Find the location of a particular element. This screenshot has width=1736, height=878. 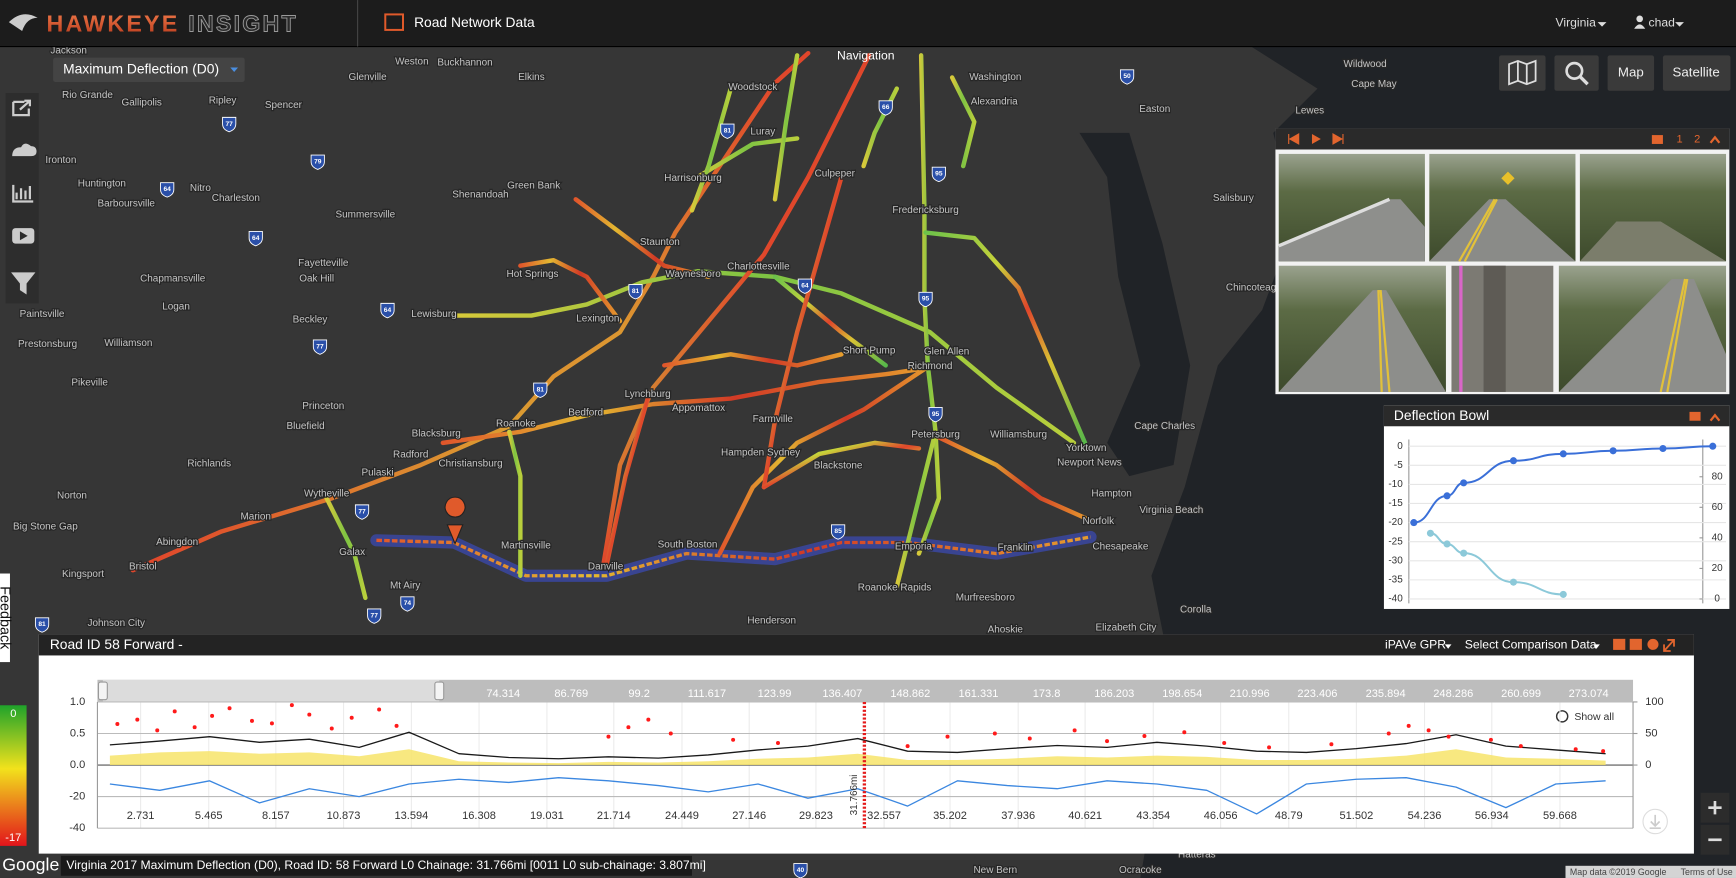

feedback-label: Feedback is located at coordinates (6, 618).